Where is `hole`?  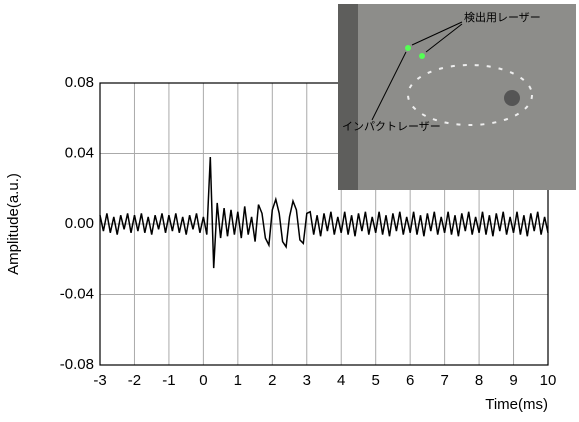
hole is located at coordinates (512, 98).